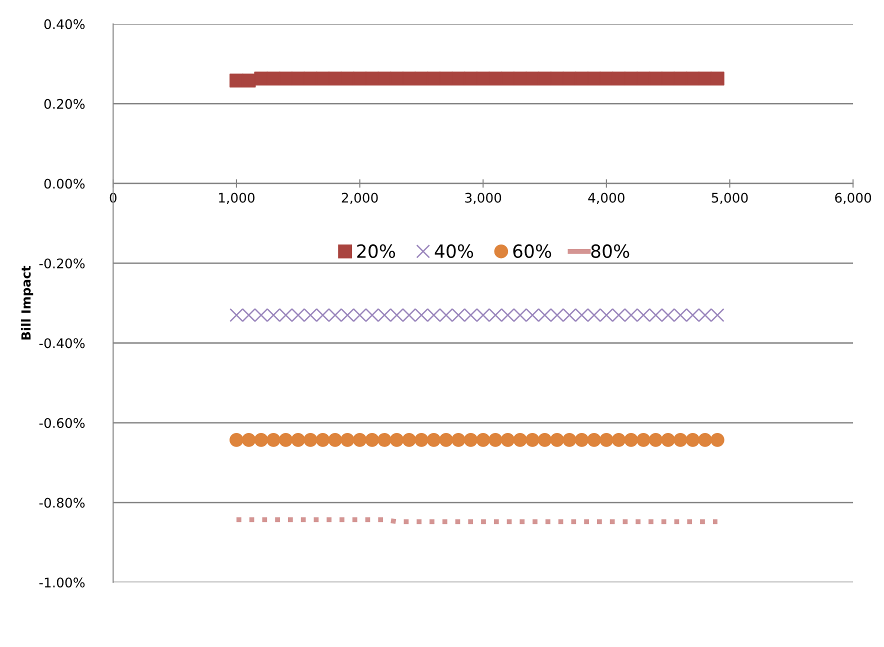  Describe the element at coordinates (376, 251) in the screenshot. I see `legend-label: 20%` at that location.